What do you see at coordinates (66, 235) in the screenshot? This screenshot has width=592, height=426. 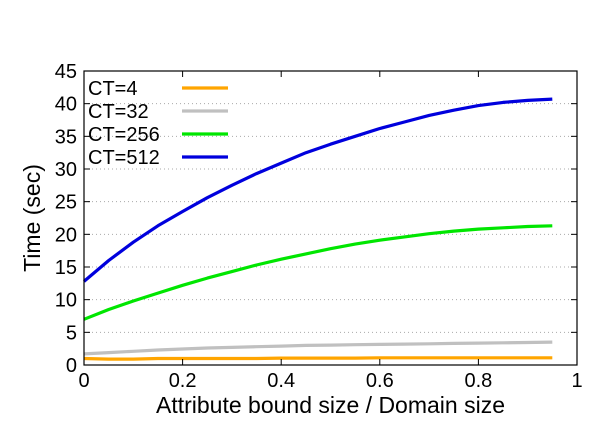 I see `y-tick-label: 20` at bounding box center [66, 235].